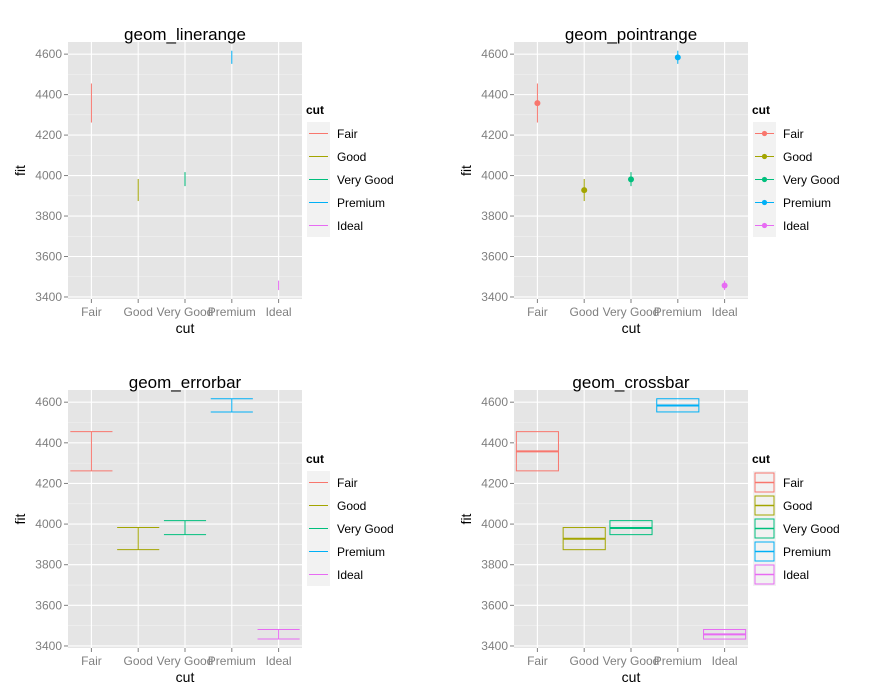 This screenshot has height=697, width=893. What do you see at coordinates (185, 382) in the screenshot?
I see `chart-title: geom_errorbar` at bounding box center [185, 382].